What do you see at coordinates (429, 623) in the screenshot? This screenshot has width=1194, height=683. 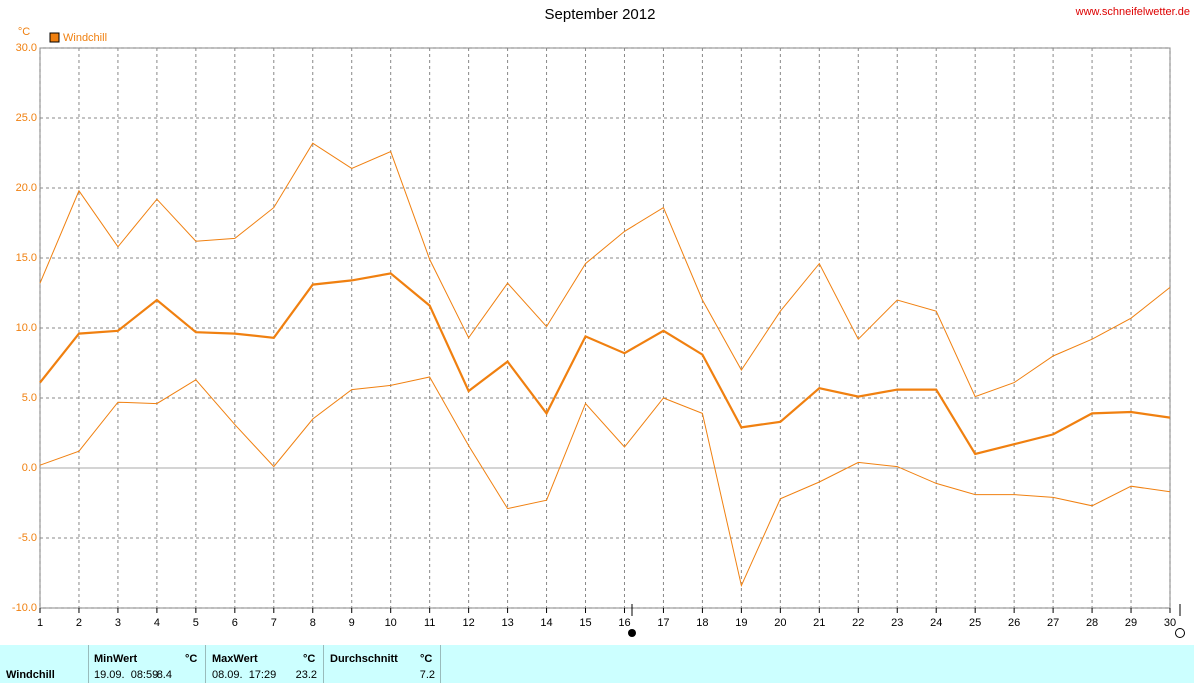 I see `x-tick-label: 11` at bounding box center [429, 623].